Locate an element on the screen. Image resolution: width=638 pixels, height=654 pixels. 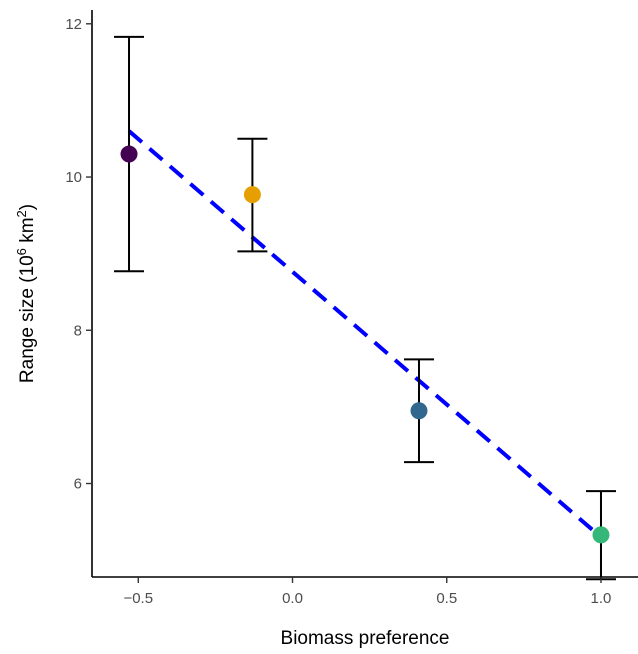
x-axis-ticks: −0.5 0.0 0.5 1.0 is located at coordinates (367, 592).